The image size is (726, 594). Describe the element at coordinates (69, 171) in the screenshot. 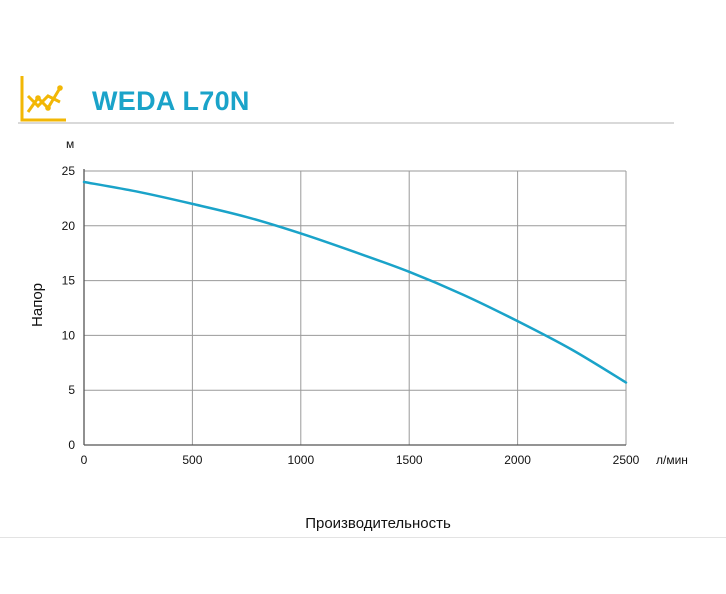

I see `y-tick-label: 25` at that location.